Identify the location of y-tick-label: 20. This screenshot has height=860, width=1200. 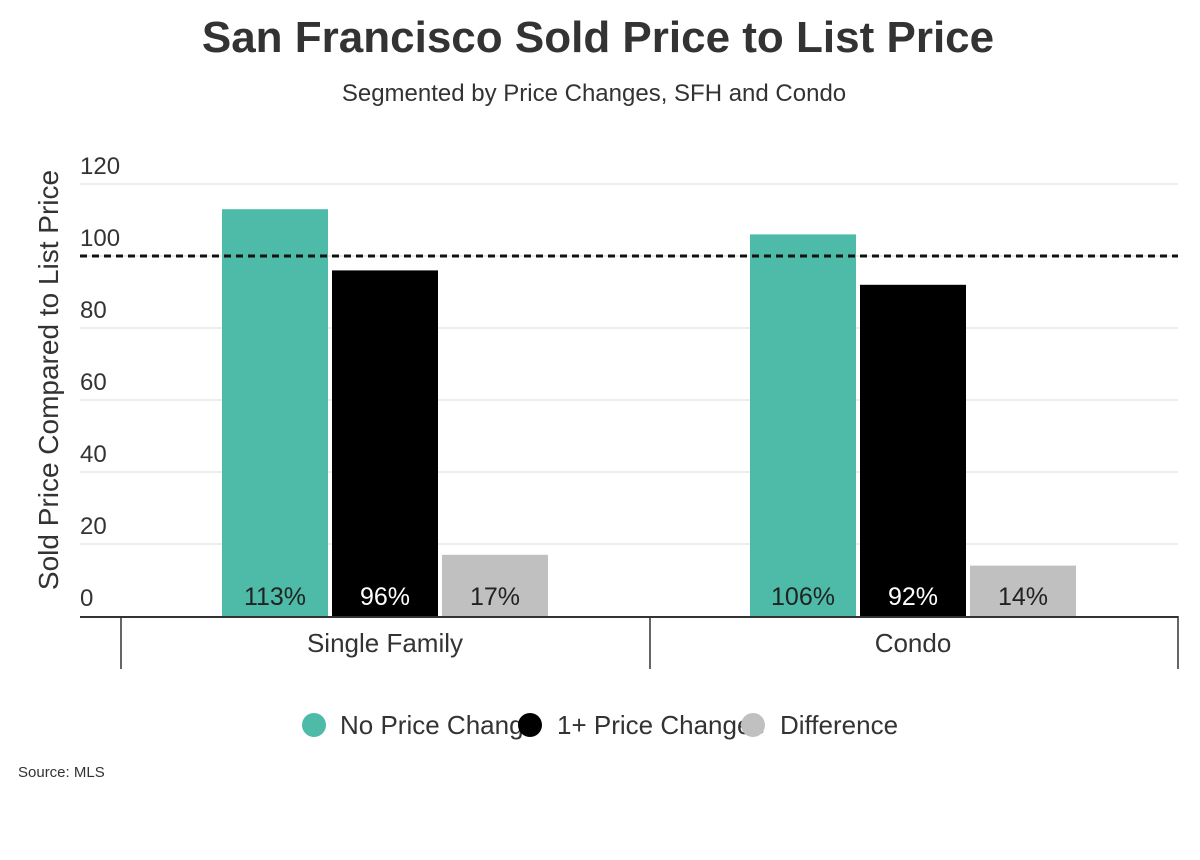
(93, 526).